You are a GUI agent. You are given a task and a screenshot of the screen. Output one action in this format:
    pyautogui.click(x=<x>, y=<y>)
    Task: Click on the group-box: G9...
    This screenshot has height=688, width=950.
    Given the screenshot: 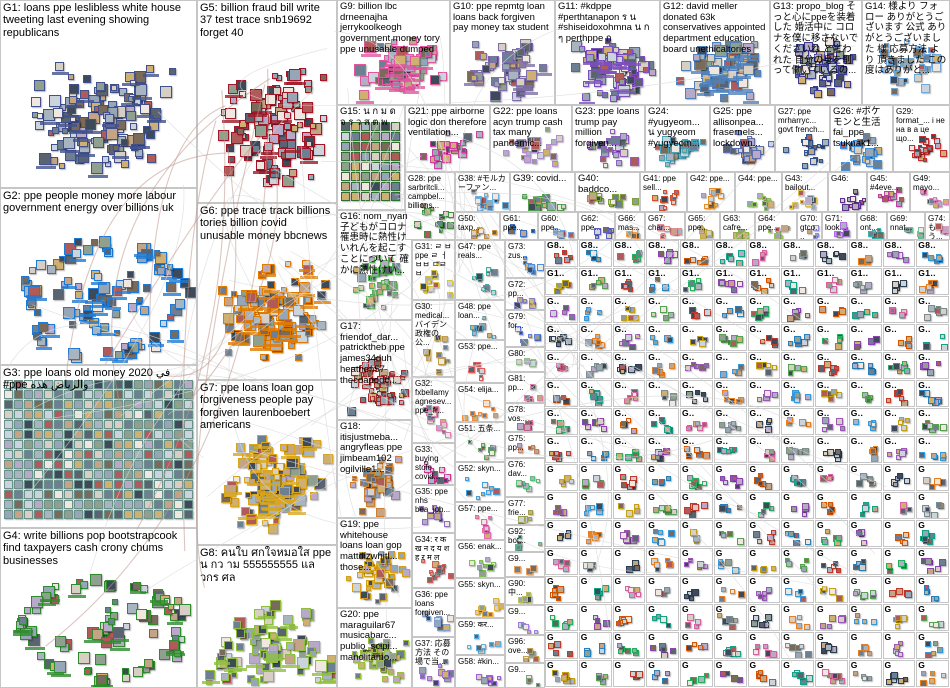 What is the action you would take?
    pyautogui.click(x=525, y=675)
    